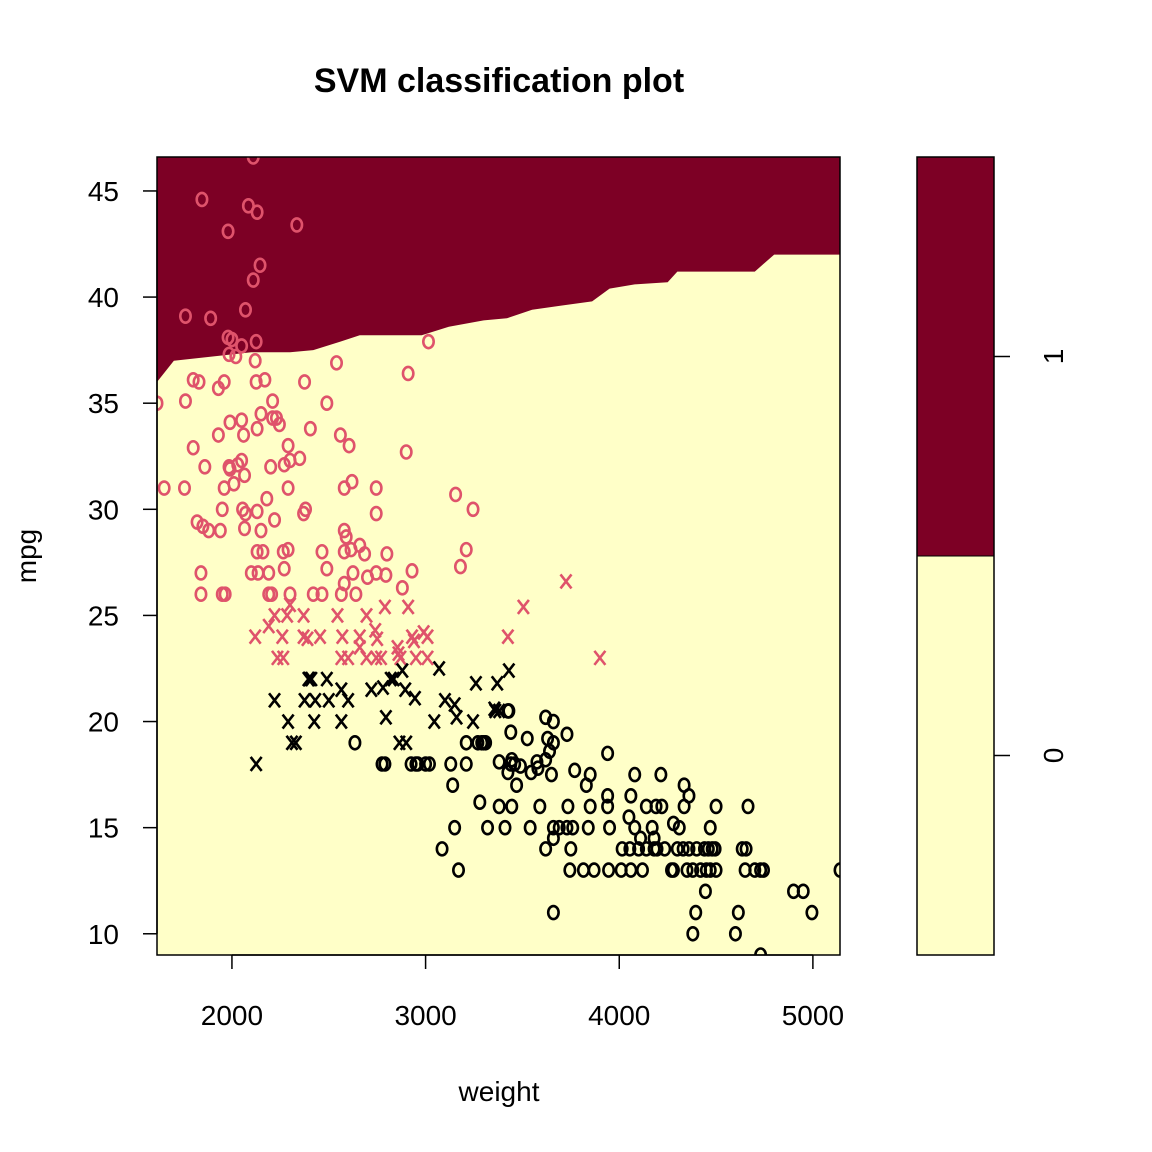 The image size is (1152, 1152). Describe the element at coordinates (123, 563) in the screenshot. I see `y-axis: 10 15 20 25 30 35 40 45` at that location.